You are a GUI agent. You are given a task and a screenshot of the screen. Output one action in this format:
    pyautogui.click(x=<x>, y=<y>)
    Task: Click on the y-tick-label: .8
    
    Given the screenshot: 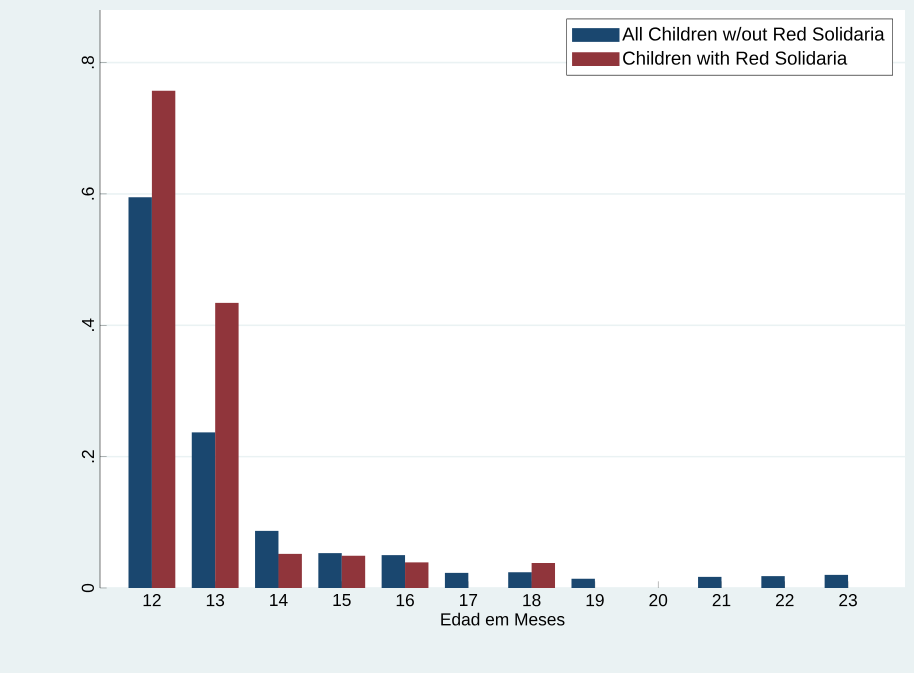 What is the action you would take?
    pyautogui.click(x=88, y=62)
    